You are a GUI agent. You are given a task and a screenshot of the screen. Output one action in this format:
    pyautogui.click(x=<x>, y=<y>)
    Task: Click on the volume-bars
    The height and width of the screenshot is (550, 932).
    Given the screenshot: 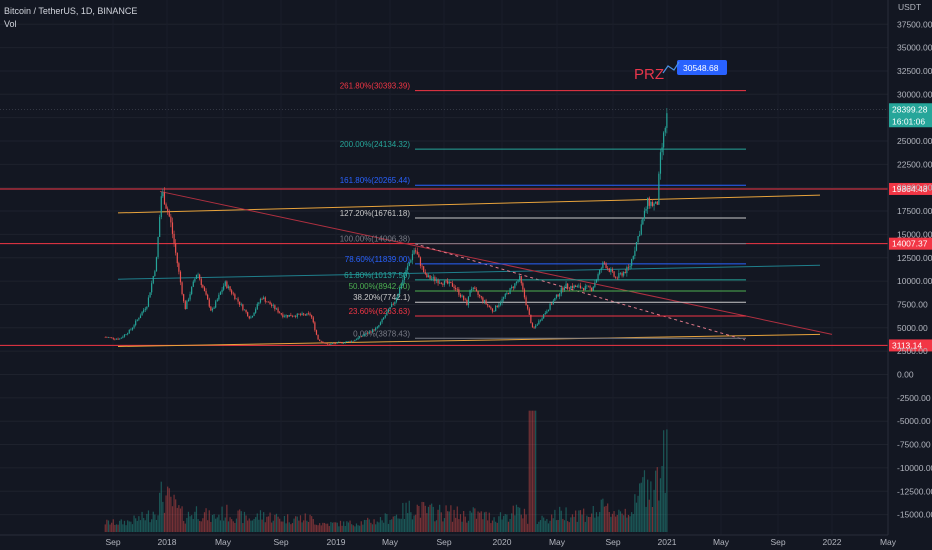 What is the action you would take?
    pyautogui.click(x=386, y=471)
    